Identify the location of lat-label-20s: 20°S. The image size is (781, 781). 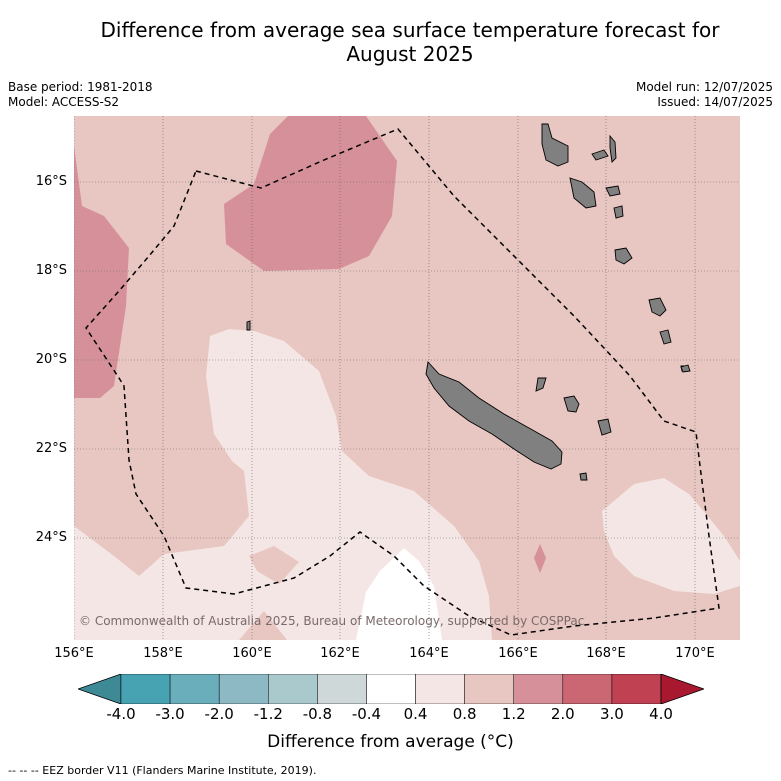
(51, 359).